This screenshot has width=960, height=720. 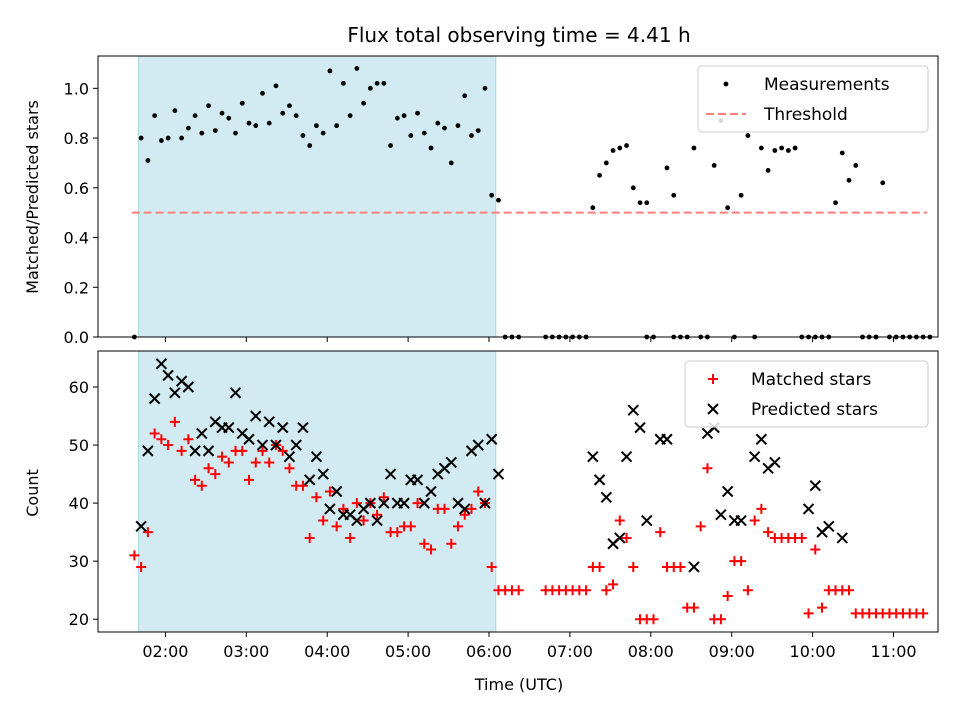 What do you see at coordinates (518, 684) in the screenshot?
I see `x-axis-label: Time (UTC)` at bounding box center [518, 684].